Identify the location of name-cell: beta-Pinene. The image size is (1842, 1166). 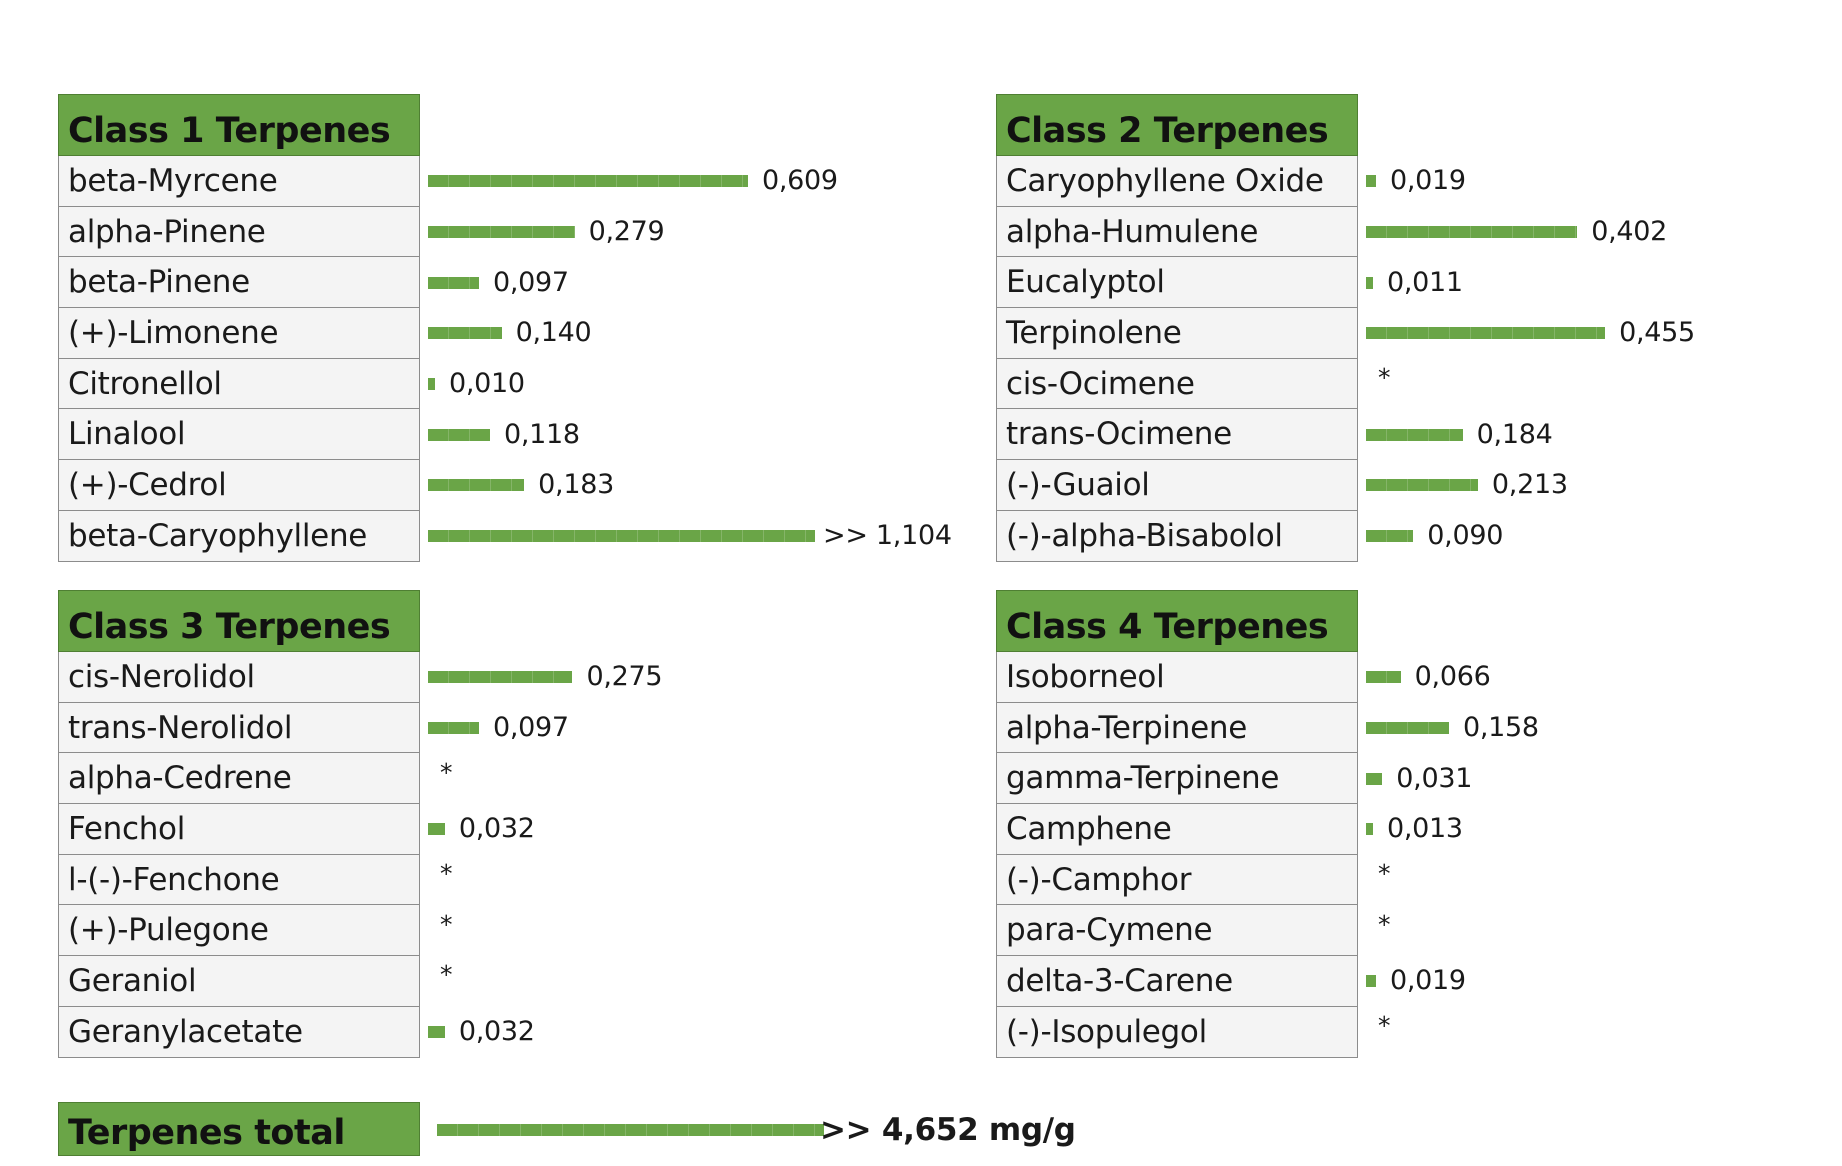
(239, 283).